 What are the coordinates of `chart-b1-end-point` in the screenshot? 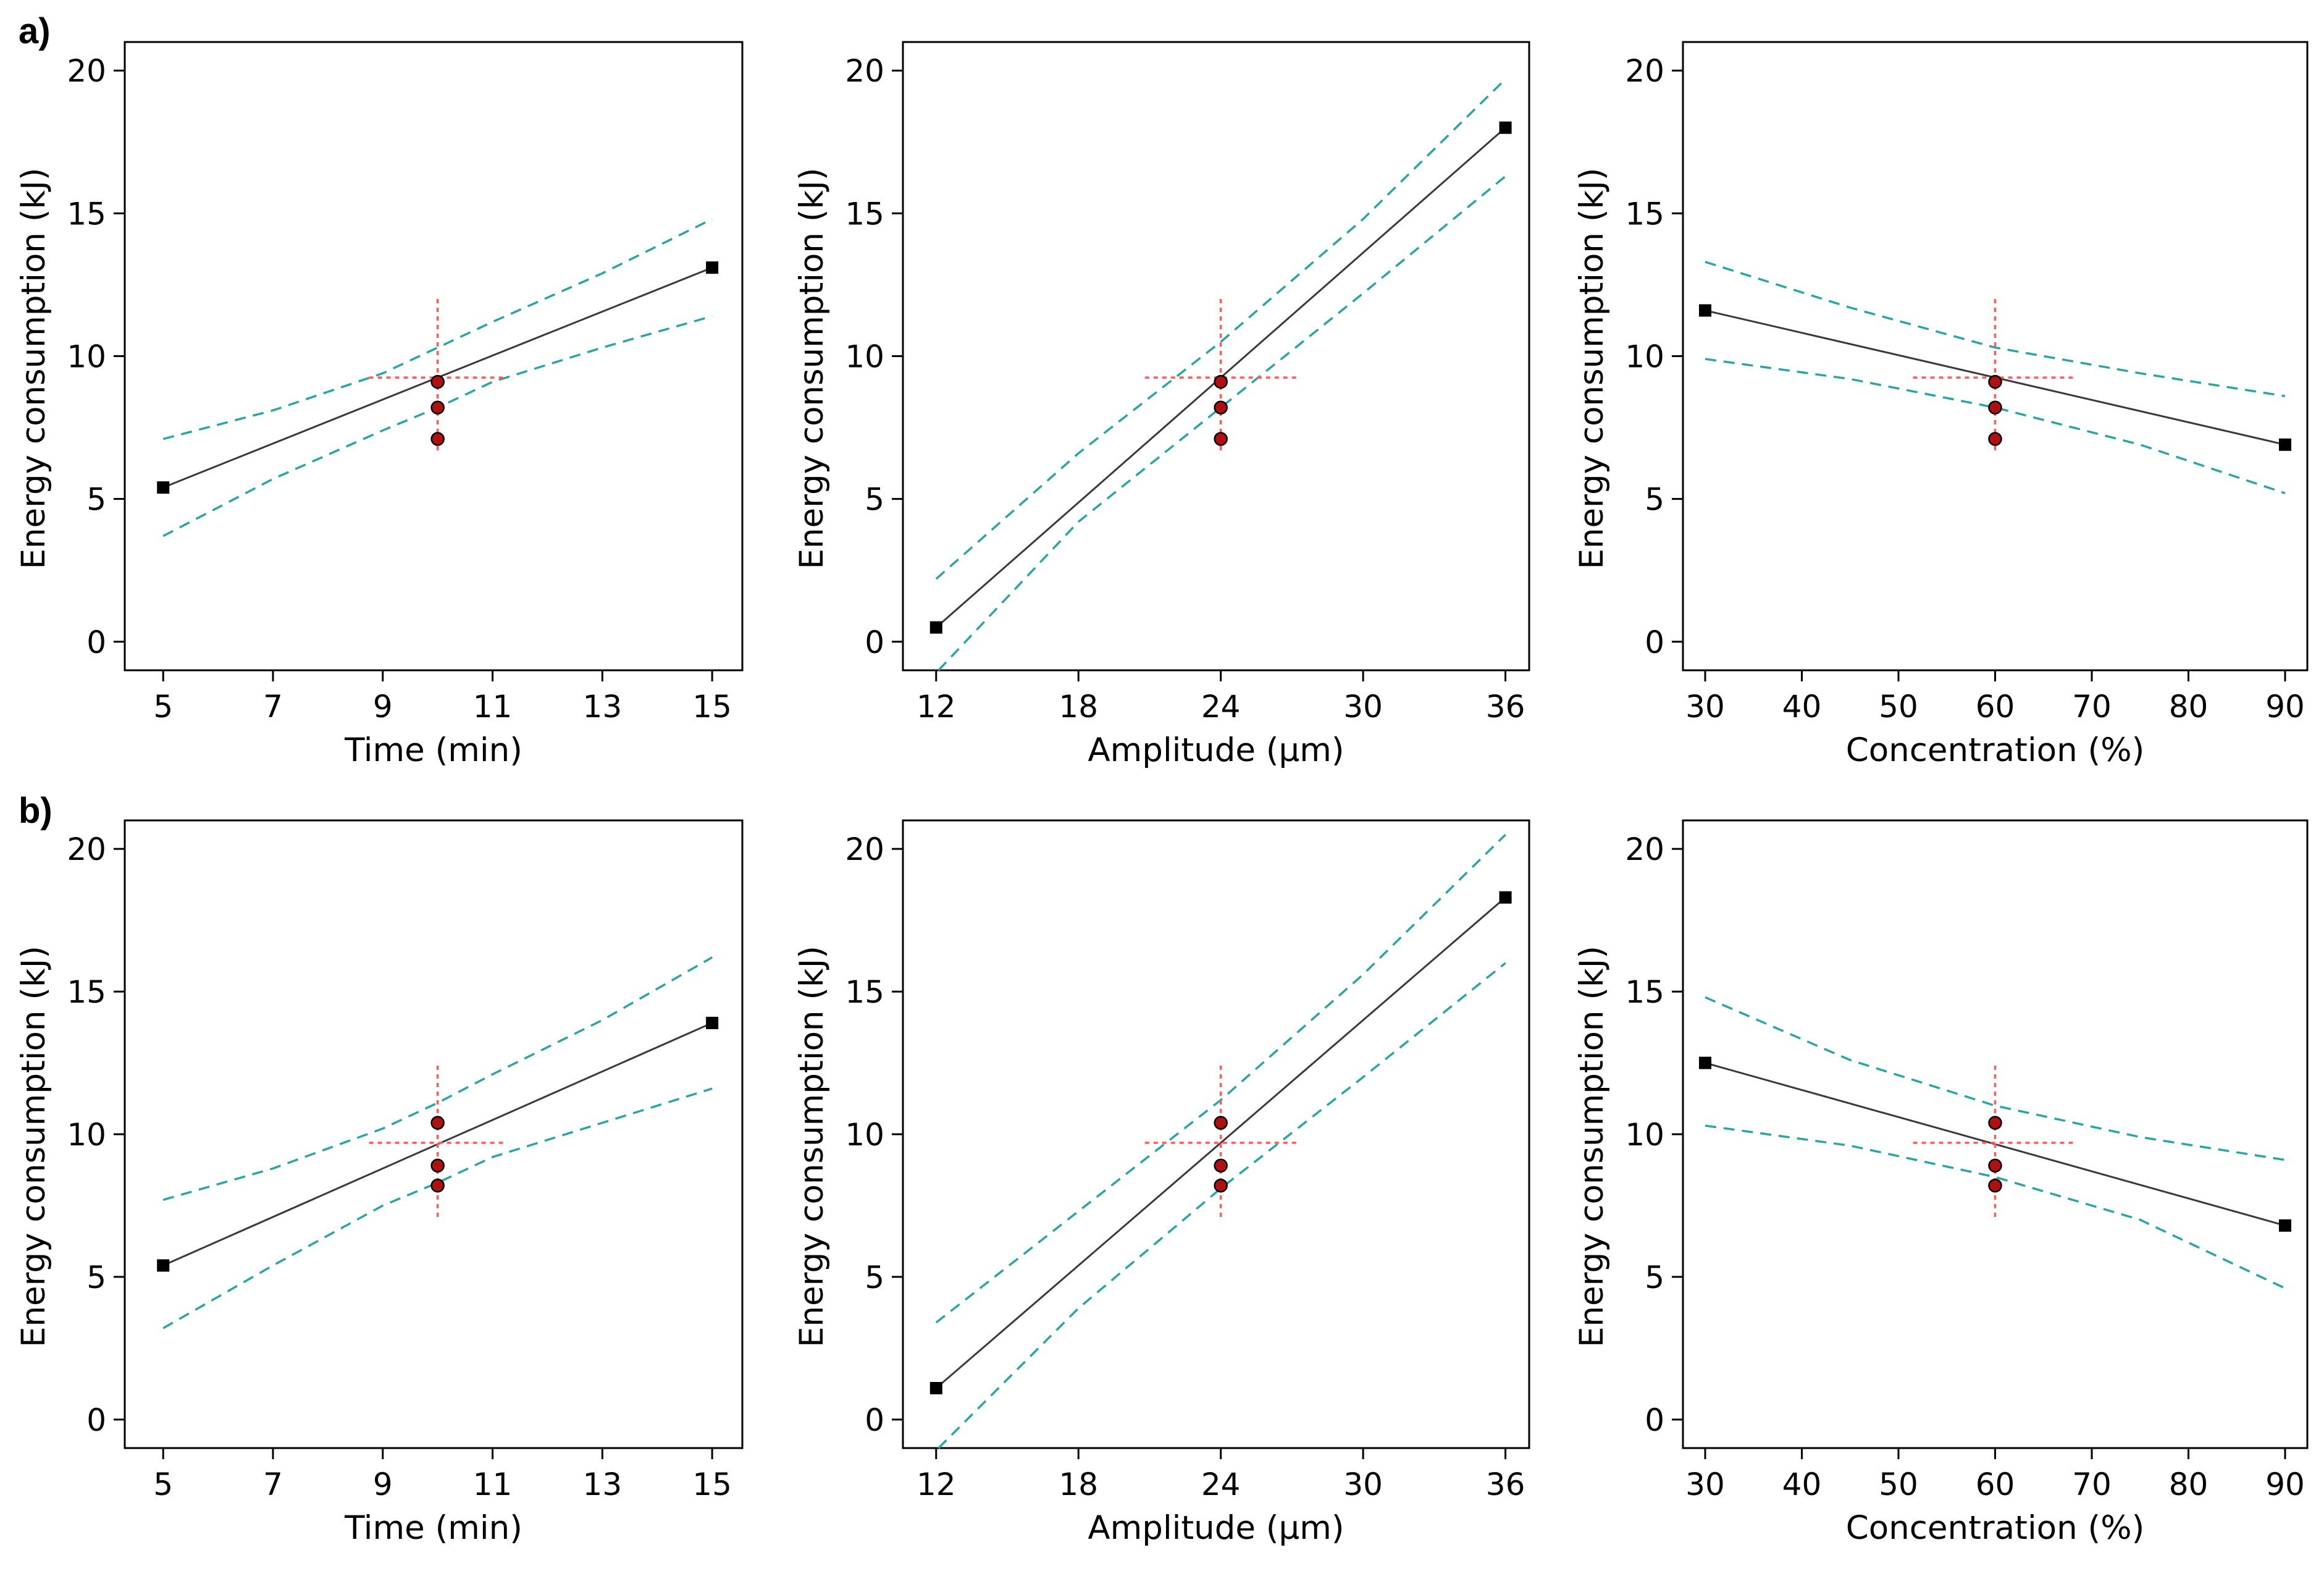 It's located at (713, 1022).